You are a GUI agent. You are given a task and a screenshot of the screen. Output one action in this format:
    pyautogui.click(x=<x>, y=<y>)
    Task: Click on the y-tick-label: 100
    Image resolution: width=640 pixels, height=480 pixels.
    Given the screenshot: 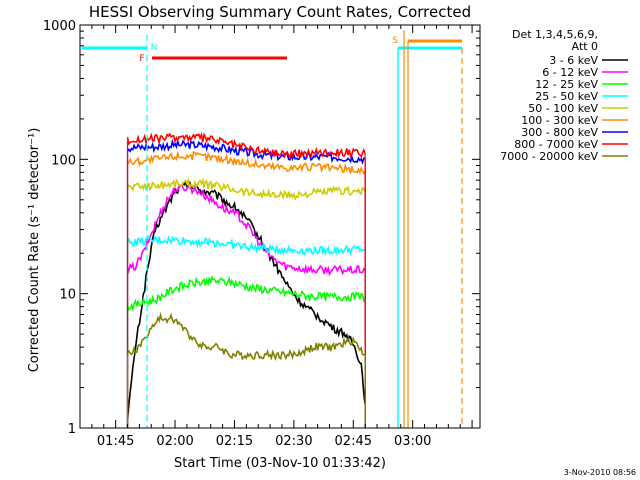 What is the action you would take?
    pyautogui.click(x=63, y=160)
    